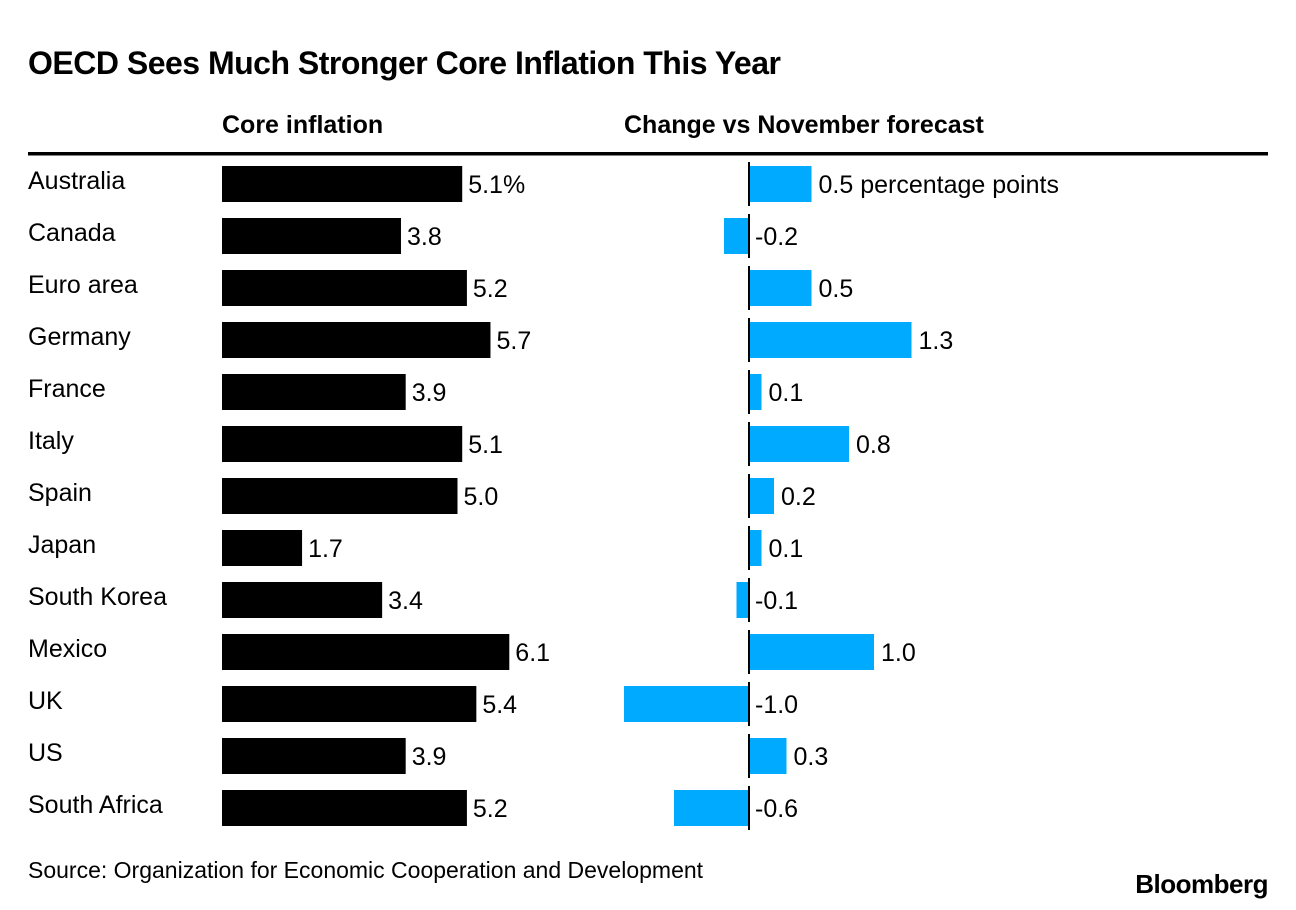 This screenshot has height=910, width=1296. Describe the element at coordinates (939, 185) in the screenshot. I see `change-value-label: 0.5 percentage points` at that location.